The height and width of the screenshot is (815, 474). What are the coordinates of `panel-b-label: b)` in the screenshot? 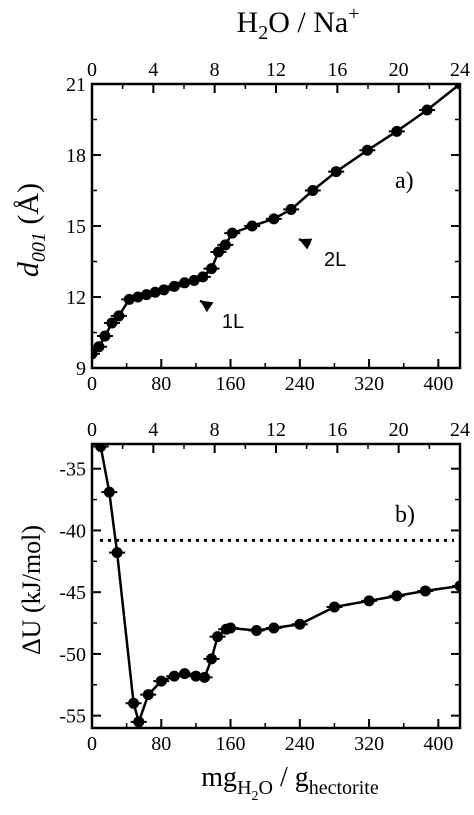 It's located at (405, 515).